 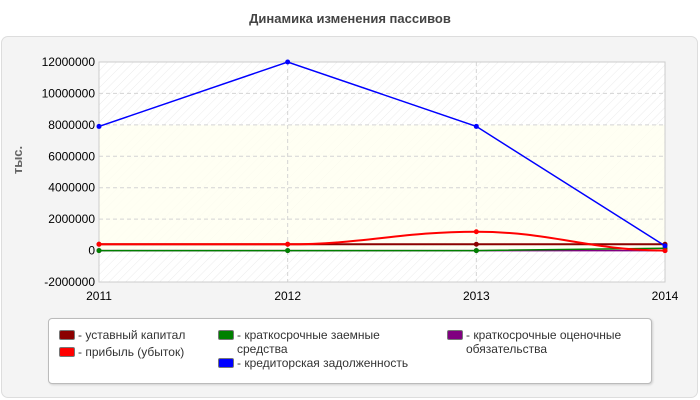 I want to click on y-tick-label-5: 2000000, so click(x=71, y=219).